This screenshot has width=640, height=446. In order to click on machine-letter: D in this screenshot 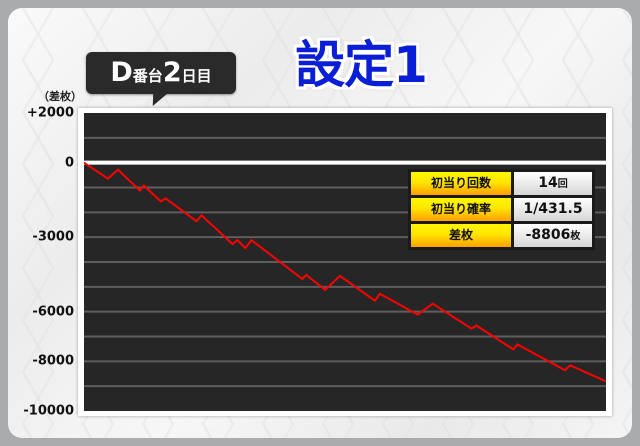, I will do `click(121, 72)`.